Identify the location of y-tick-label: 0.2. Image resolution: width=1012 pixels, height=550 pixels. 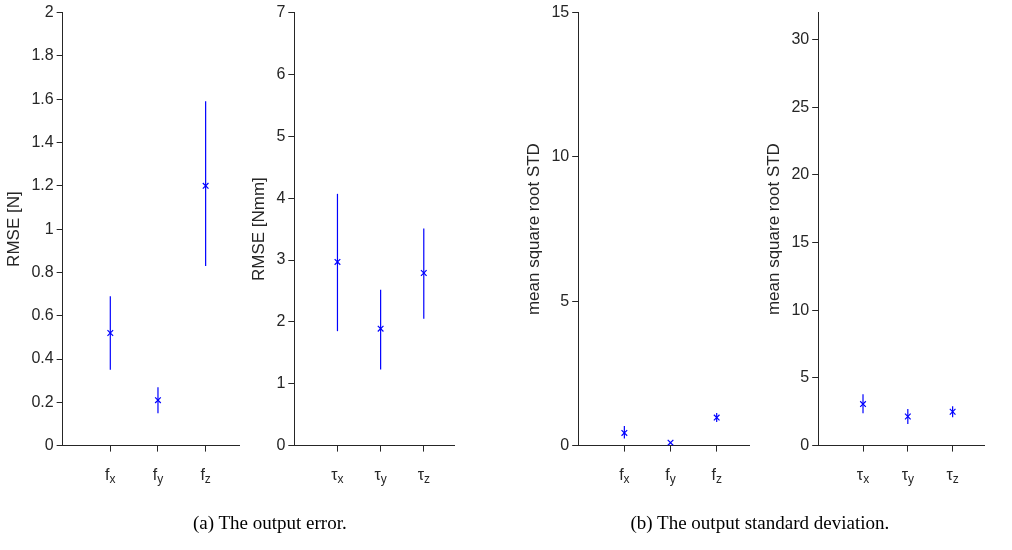
(42, 401).